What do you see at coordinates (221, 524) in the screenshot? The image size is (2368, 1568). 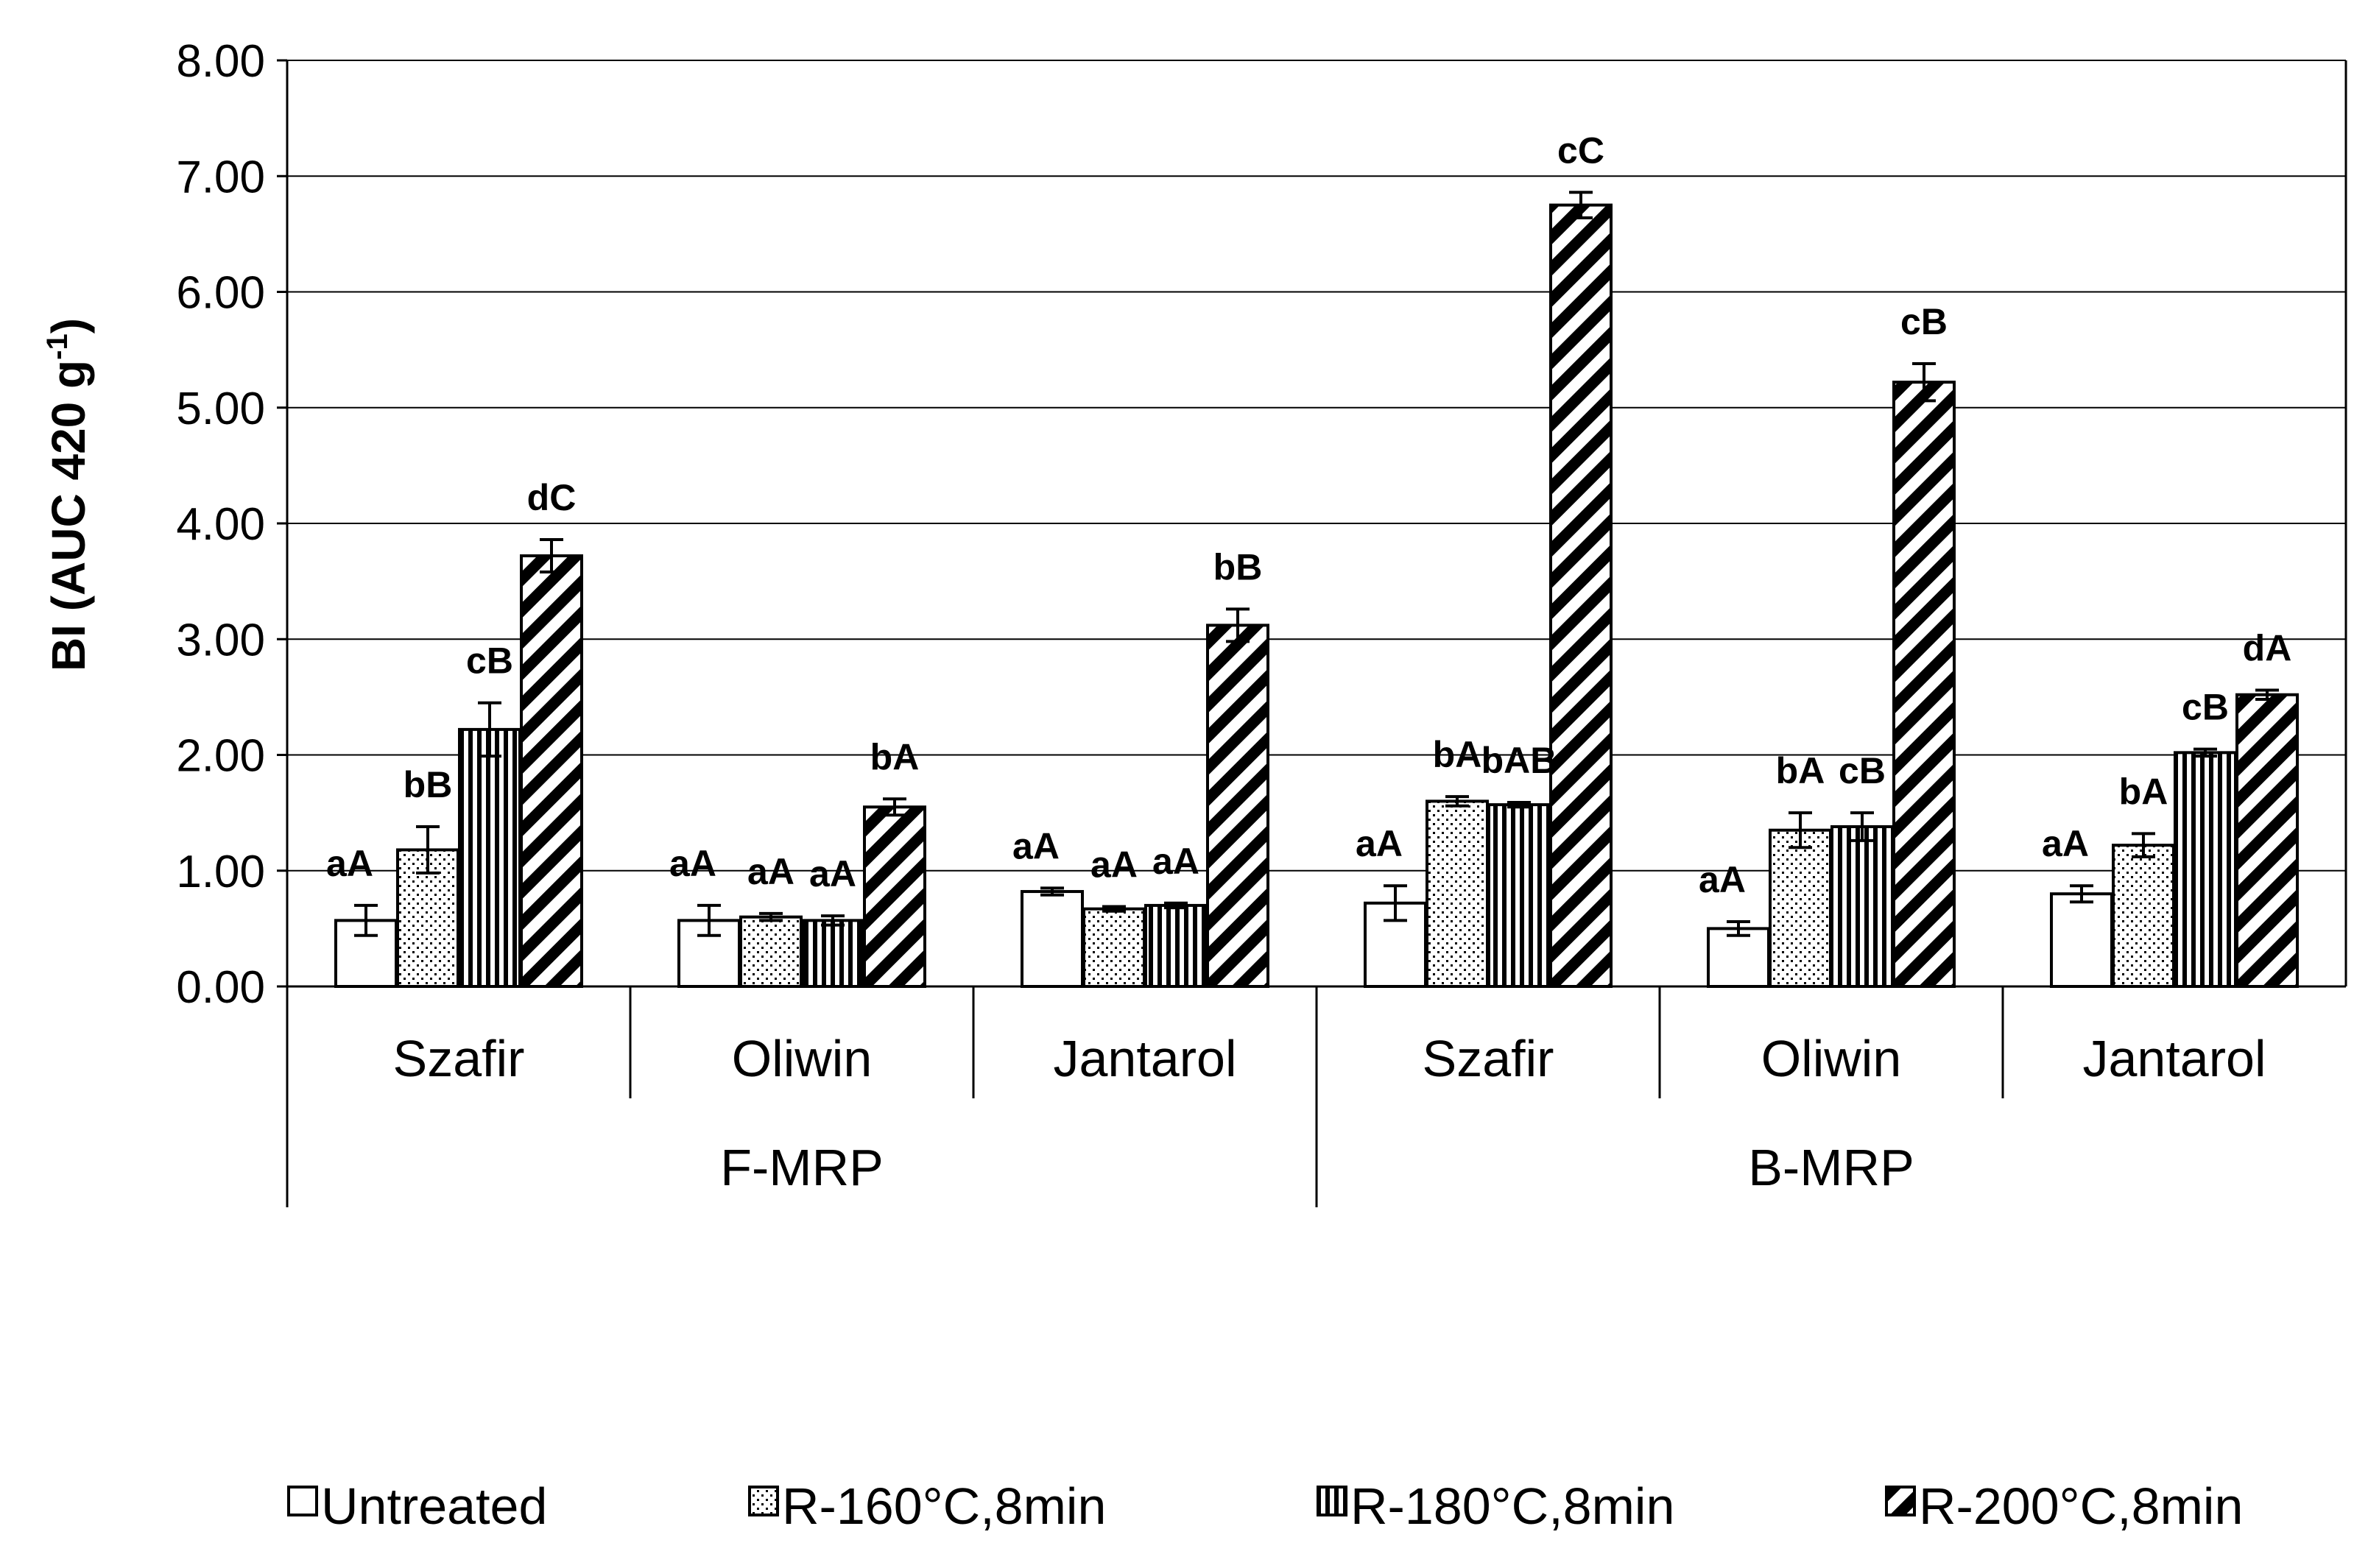 I see `y-tick-label: 4.00` at bounding box center [221, 524].